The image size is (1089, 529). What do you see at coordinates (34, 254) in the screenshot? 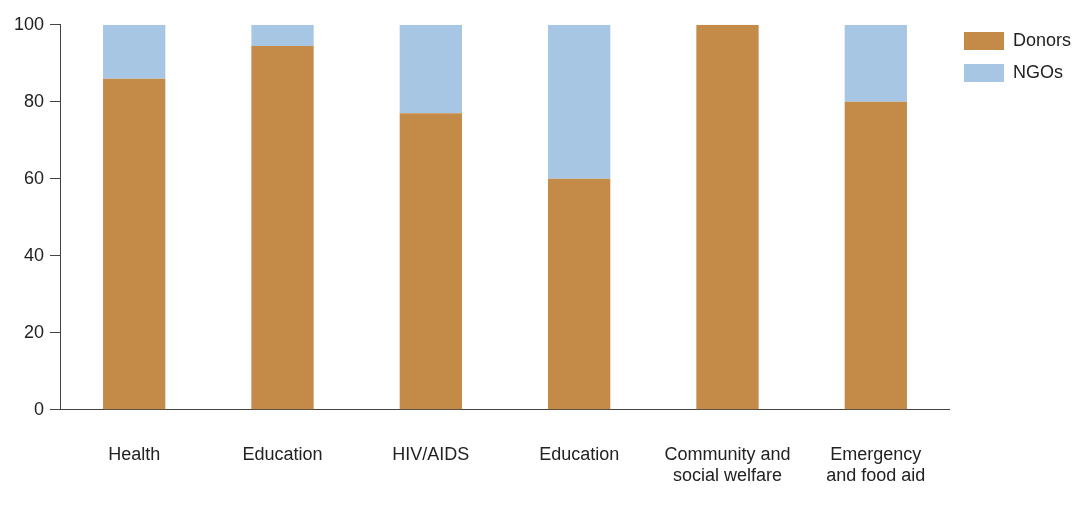
I see `y-tick-label: 40` at bounding box center [34, 254].